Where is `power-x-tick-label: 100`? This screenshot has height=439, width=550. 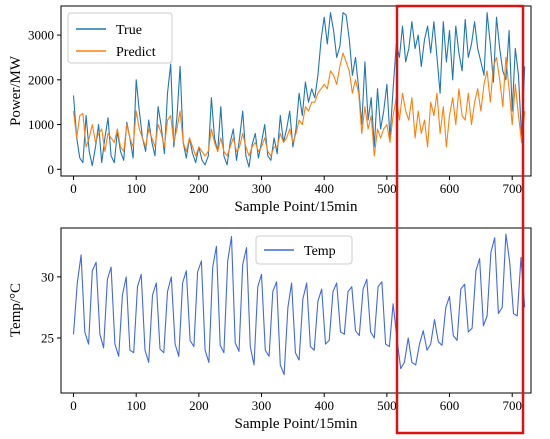 power-x-tick-label: 100 is located at coordinates (136, 188).